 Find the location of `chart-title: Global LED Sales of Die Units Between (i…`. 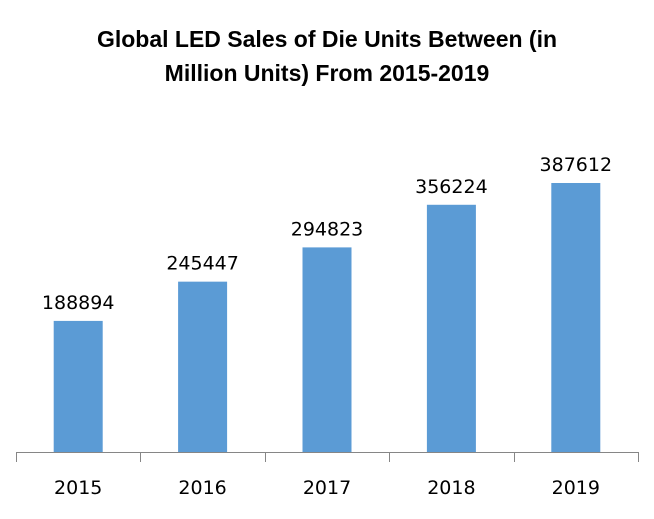

chart-title: Global LED Sales of Die Units Between (i… is located at coordinates (327, 56).